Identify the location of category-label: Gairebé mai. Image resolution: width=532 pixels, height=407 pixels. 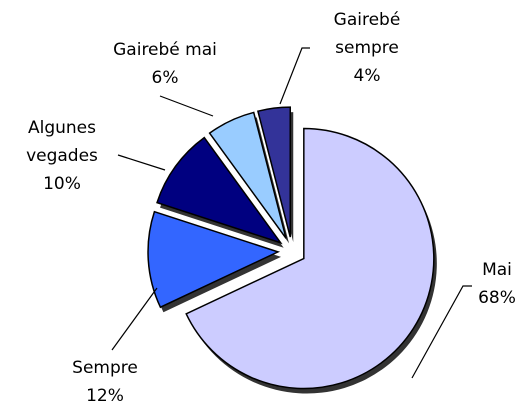
(165, 50).